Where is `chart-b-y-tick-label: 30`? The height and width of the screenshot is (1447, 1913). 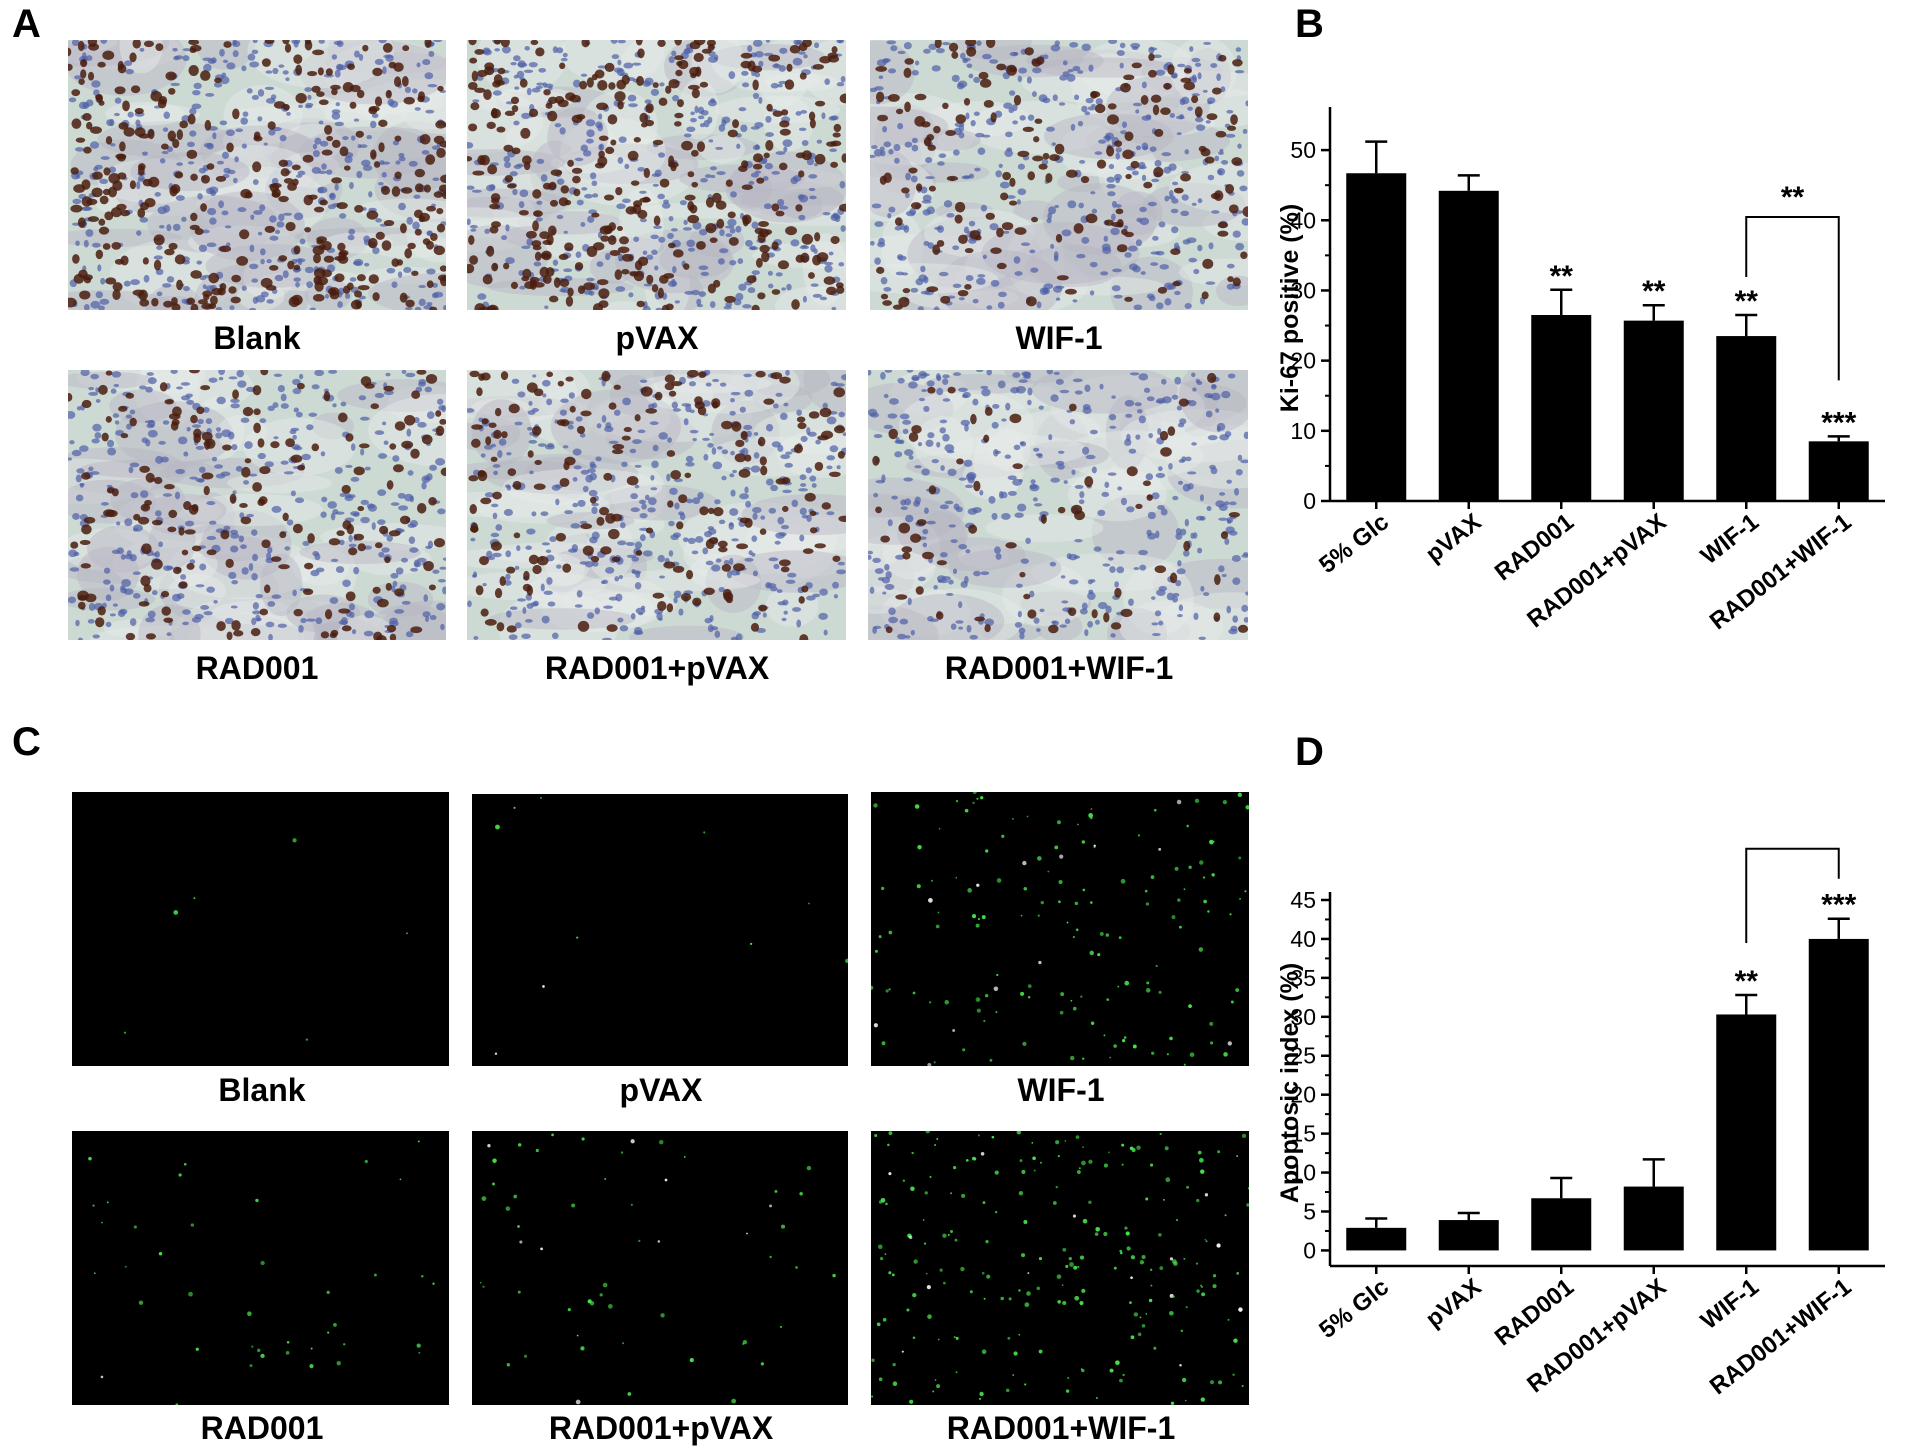 chart-b-y-tick-label: 30 is located at coordinates (1303, 290).